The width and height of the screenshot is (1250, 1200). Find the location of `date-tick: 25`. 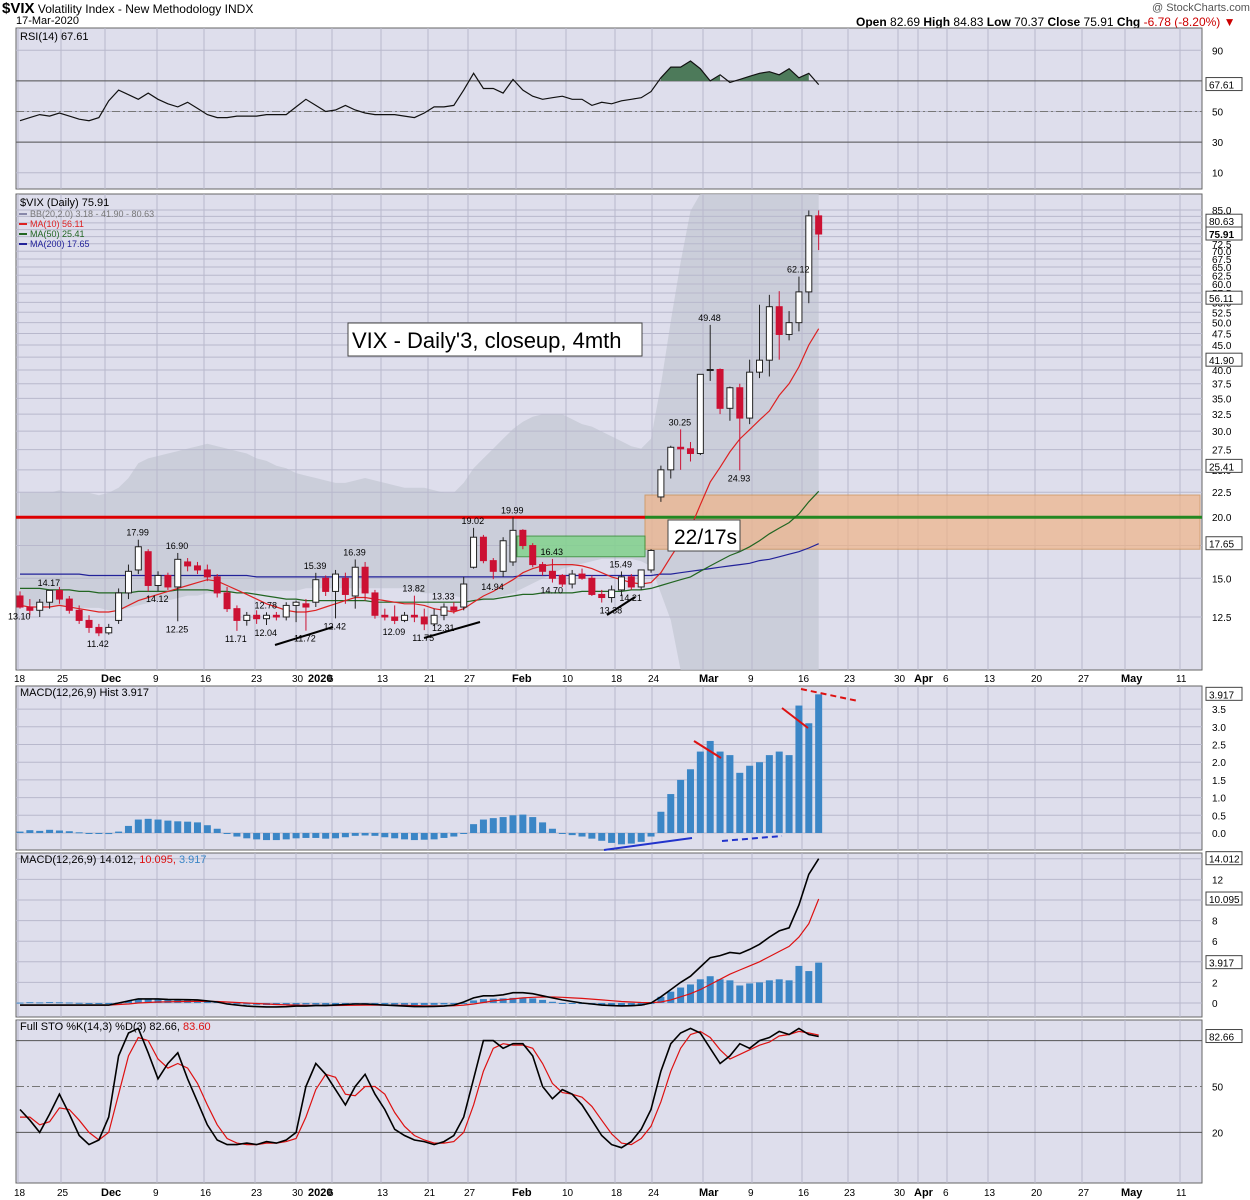

date-tick: 25 is located at coordinates (63, 1193).